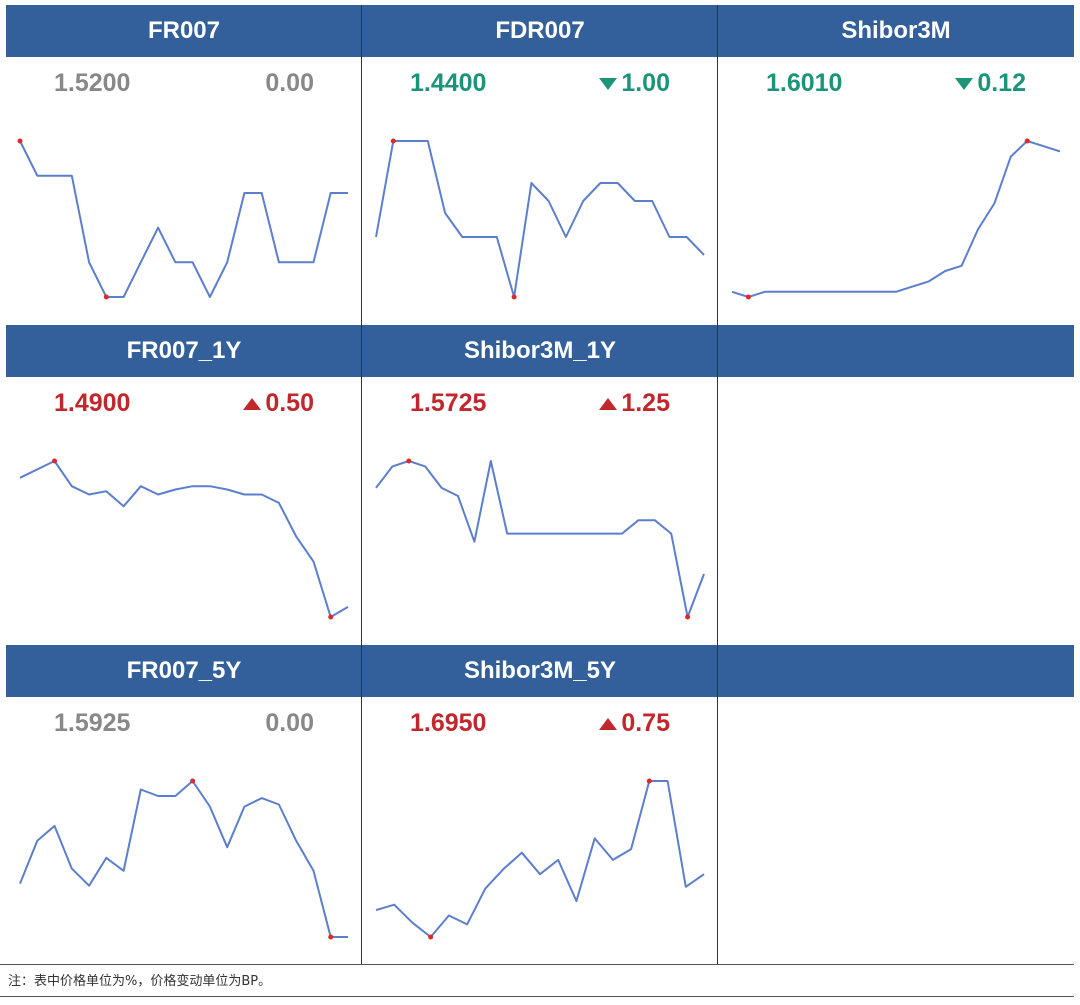  What do you see at coordinates (92, 83) in the screenshot?
I see `rate-value: 1.5200` at bounding box center [92, 83].